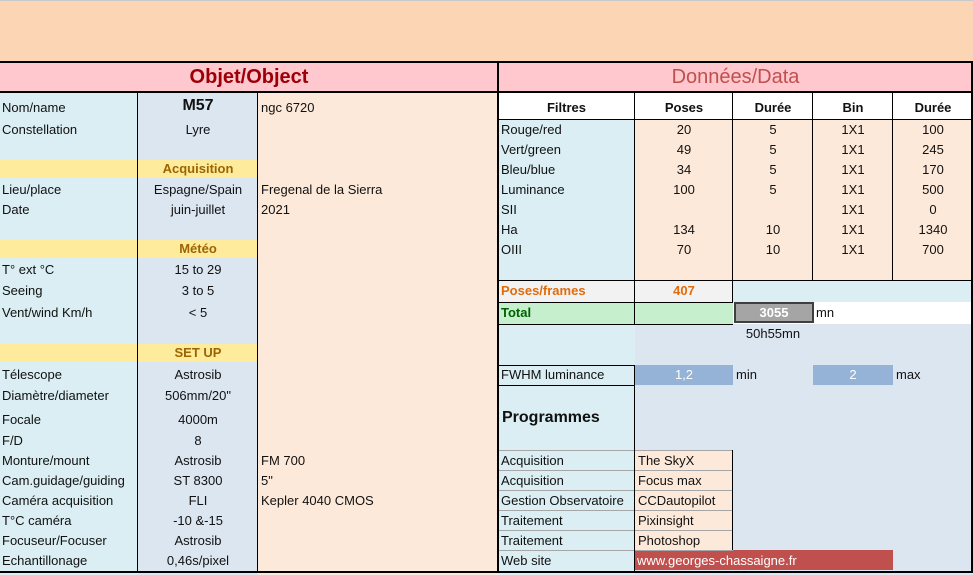 The width and height of the screenshot is (973, 575). What do you see at coordinates (22, 290) in the screenshot?
I see `row-label: Seeing` at bounding box center [22, 290].